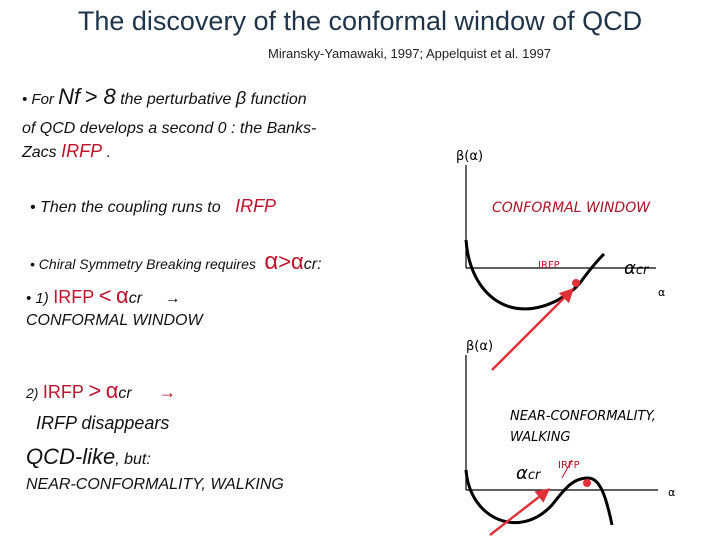  What do you see at coordinates (583, 416) in the screenshot?
I see `graph2-near-label-1: NEAR-CONFORMALITY,` at bounding box center [583, 416].